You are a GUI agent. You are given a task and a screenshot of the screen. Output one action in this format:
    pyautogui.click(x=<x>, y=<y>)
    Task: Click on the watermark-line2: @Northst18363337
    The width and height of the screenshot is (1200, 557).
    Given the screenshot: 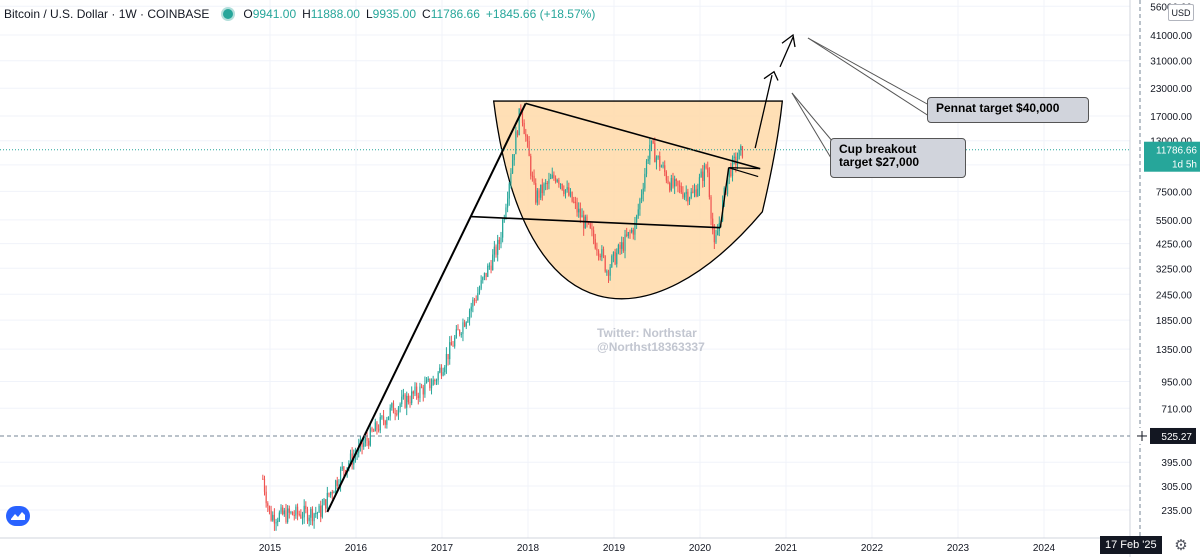 What is the action you would take?
    pyautogui.click(x=651, y=347)
    